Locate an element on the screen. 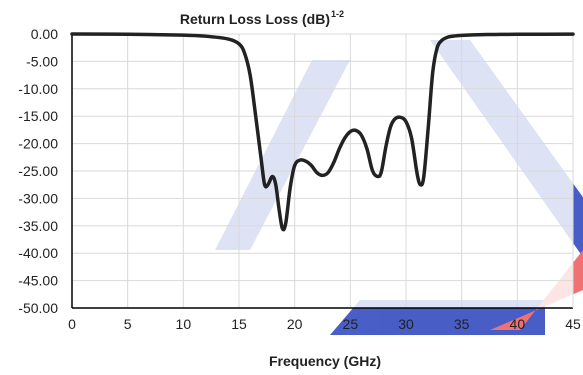  y-tick-label: -40.00 is located at coordinates (38, 253).